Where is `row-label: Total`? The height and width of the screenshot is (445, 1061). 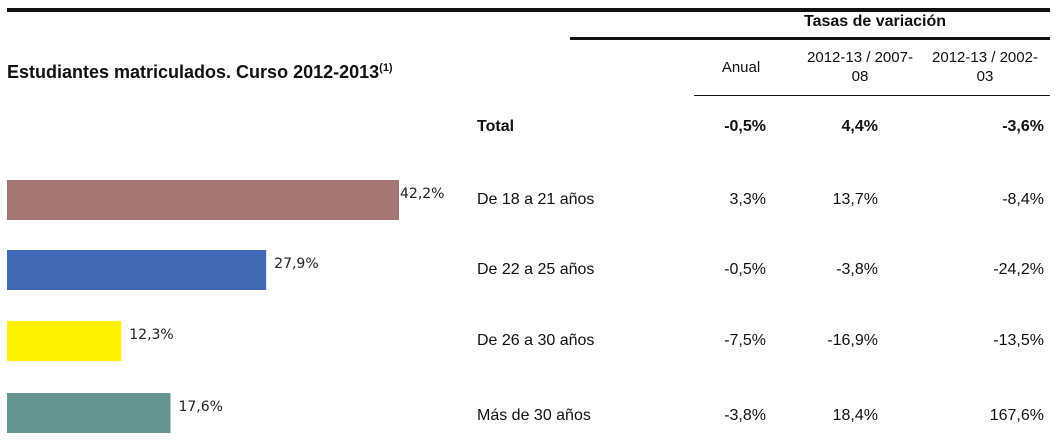 row-label: Total is located at coordinates (496, 126).